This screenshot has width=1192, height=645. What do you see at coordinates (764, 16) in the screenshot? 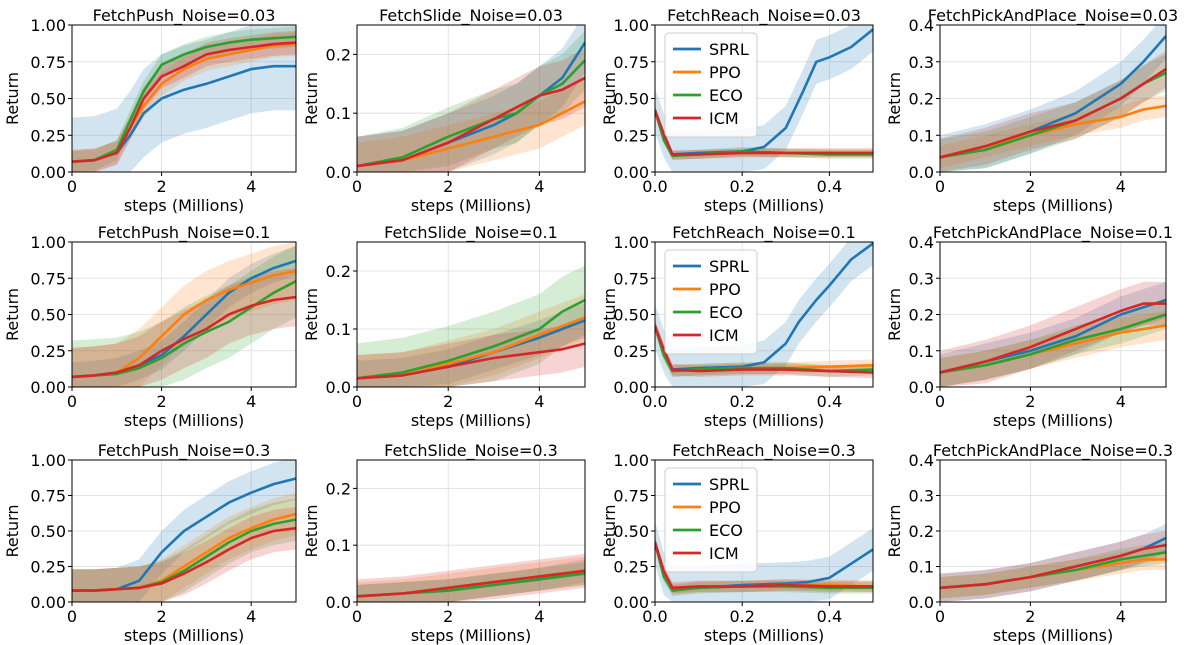
I see `chart-title: FetchReach_Noise=0.03` at bounding box center [764, 16].